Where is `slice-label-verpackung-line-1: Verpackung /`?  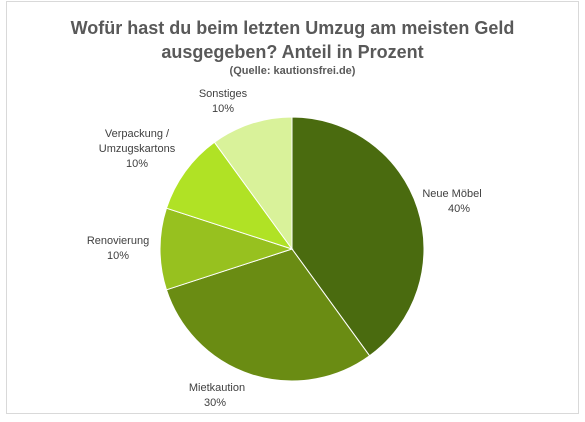
slice-label-verpackung-line-1: Verpackung / is located at coordinates (137, 134).